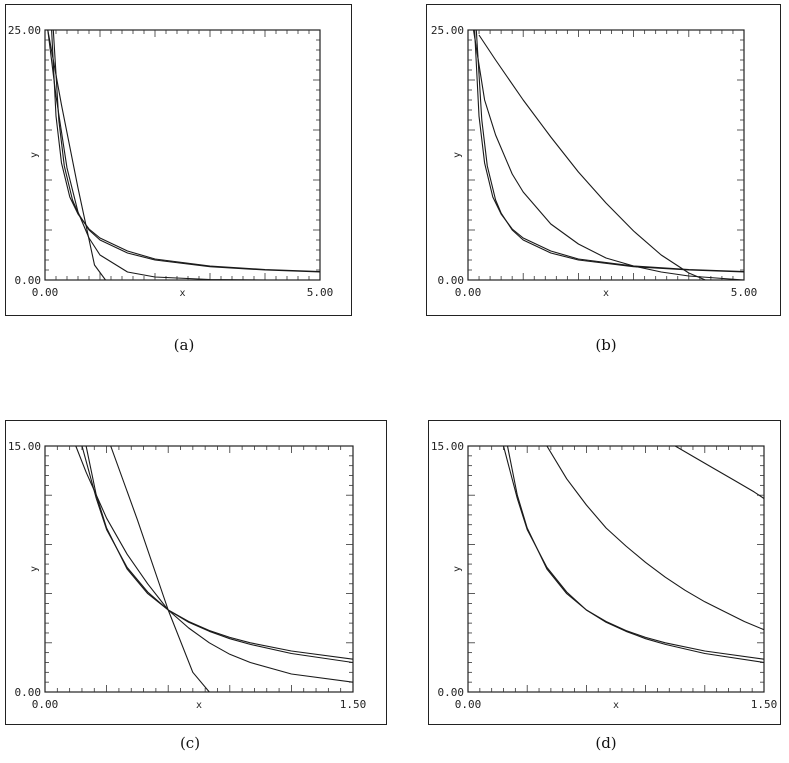 The height and width of the screenshot is (763, 789). I want to click on chart-a: 0.00 25.00 0.00 5.00 x y, so click(171, 161).